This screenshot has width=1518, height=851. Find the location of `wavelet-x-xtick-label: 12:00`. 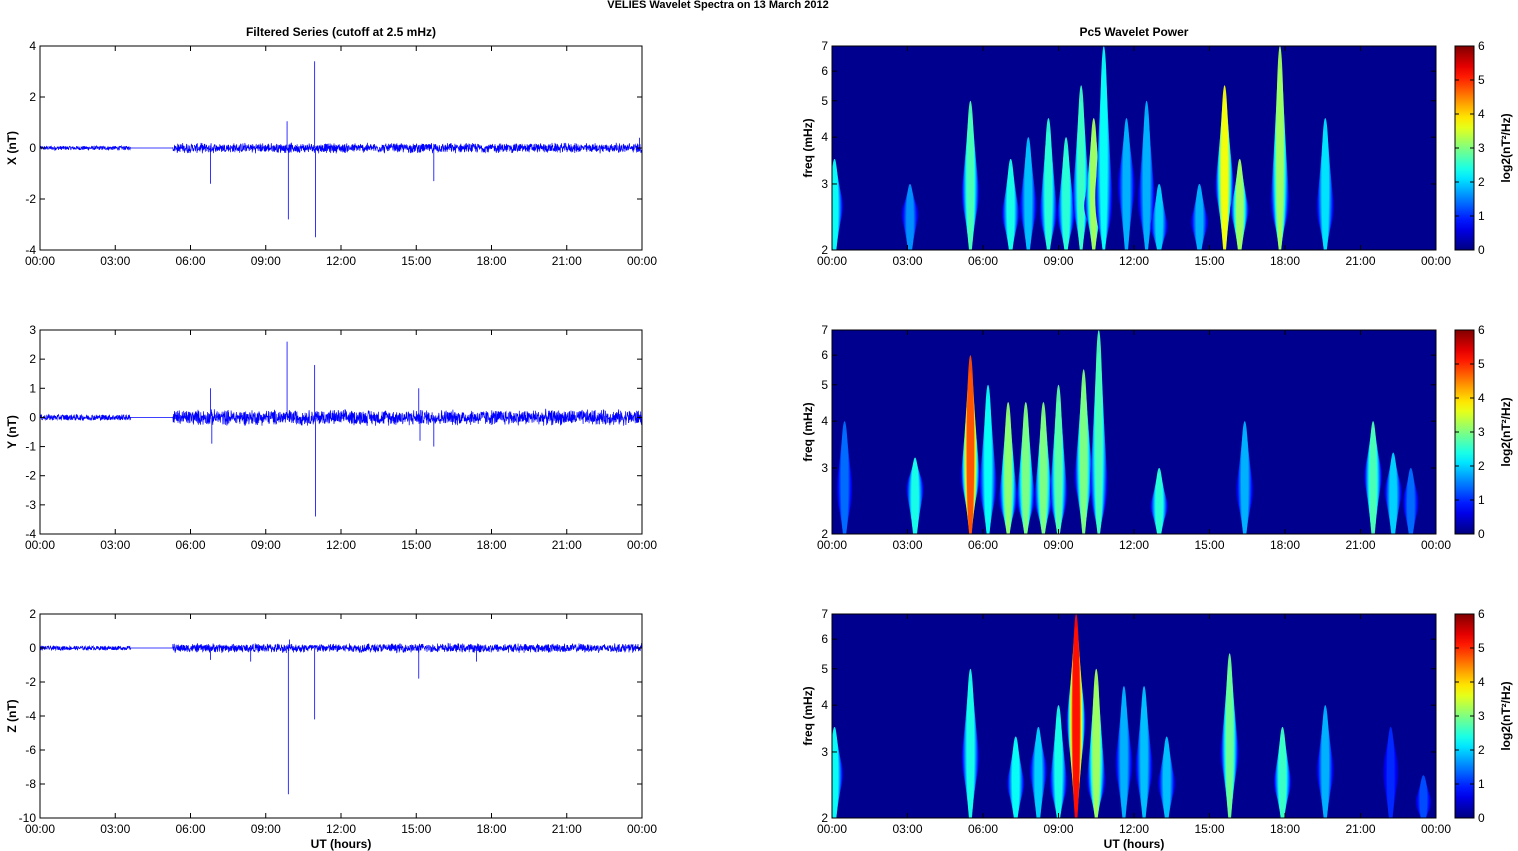

wavelet-x-xtick-label: 12:00 is located at coordinates (1134, 261).